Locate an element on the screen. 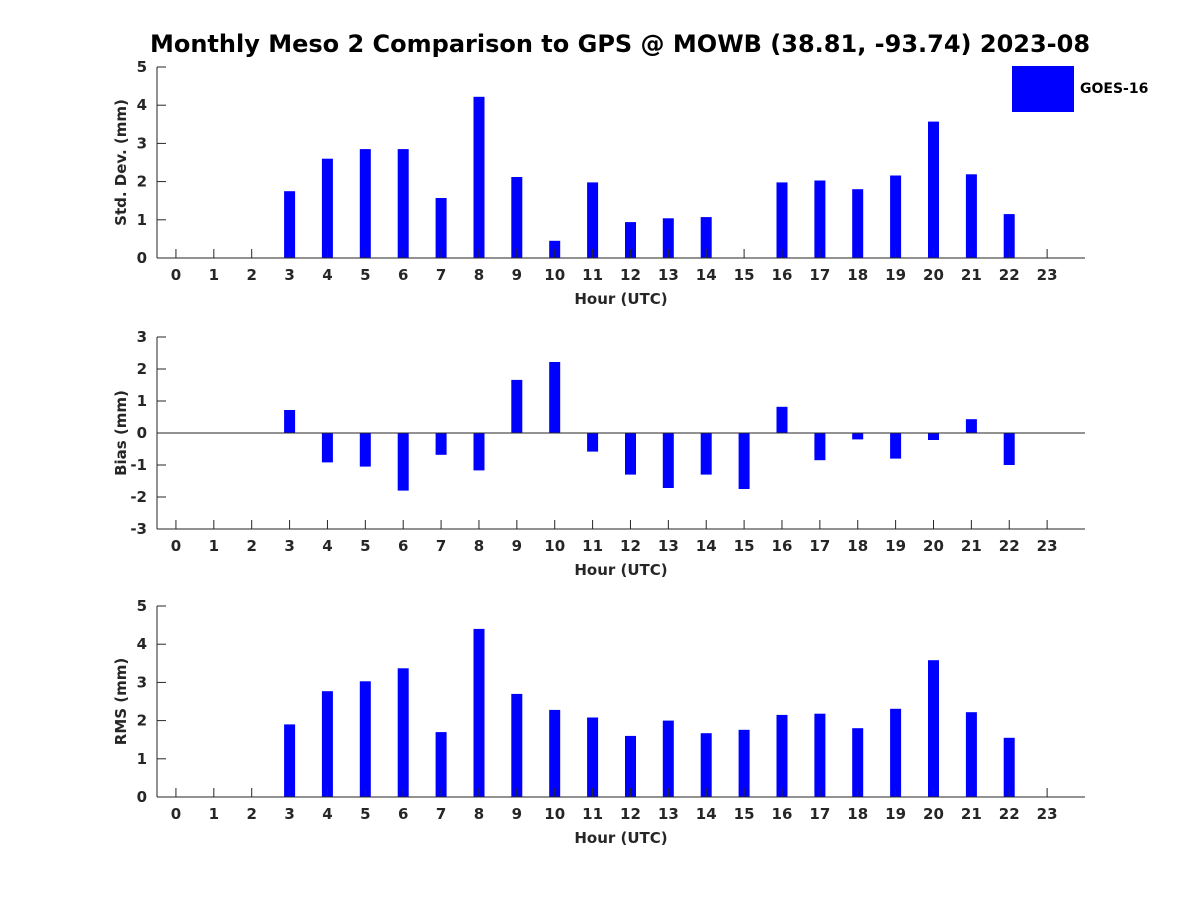 The width and height of the screenshot is (1200, 900). legend-label: GOES-16 is located at coordinates (1114, 89).